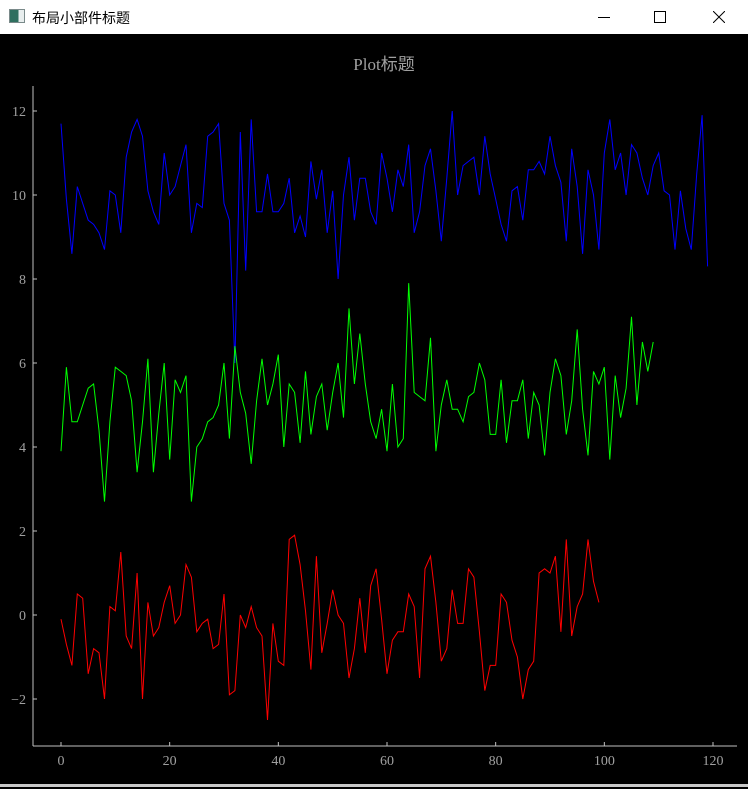 Image resolution: width=748 pixels, height=789 pixels. I want to click on y-tick-label: 2, so click(22, 532).